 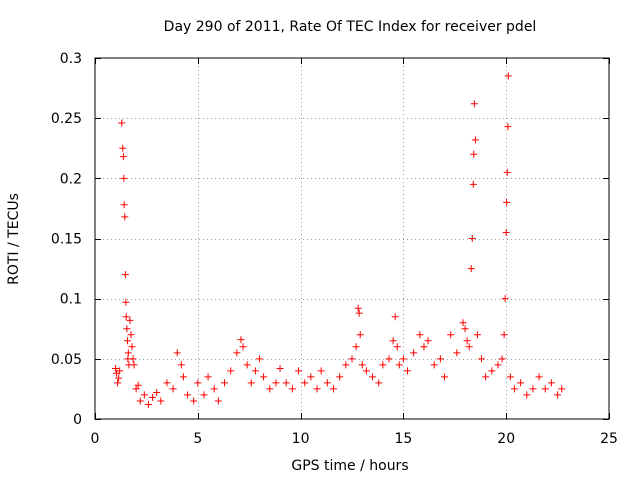 I want to click on x-tick-label: 5, so click(x=197, y=439).